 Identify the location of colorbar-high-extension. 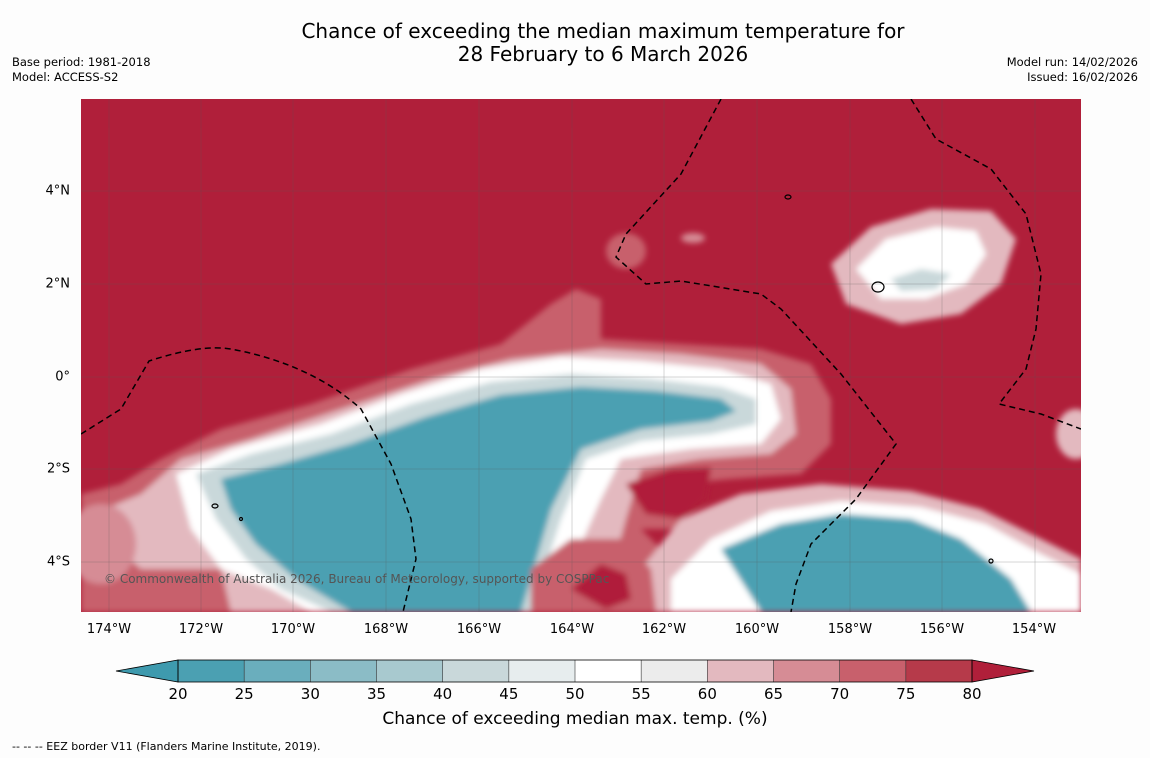
(1003, 671).